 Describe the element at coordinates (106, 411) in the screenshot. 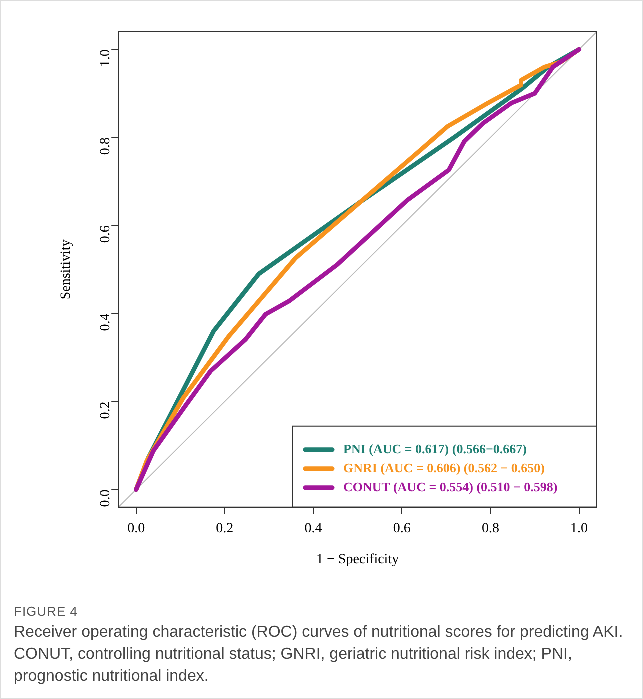

I see `y-tick-label: 0.2` at that location.